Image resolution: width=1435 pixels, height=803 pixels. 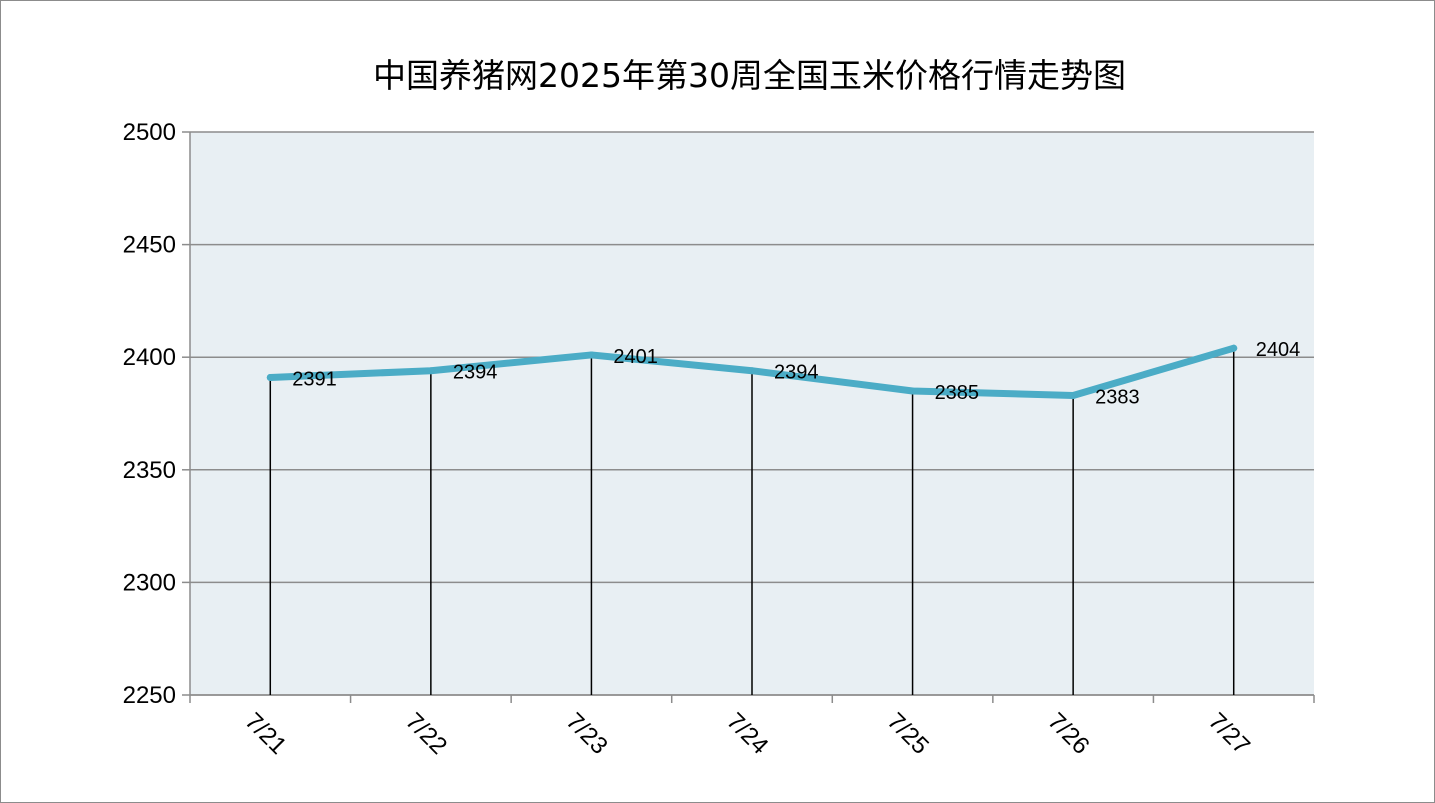 I want to click on data-labels: 2391 2394 2401 2394 2385 2383 2404, so click(x=796, y=373).